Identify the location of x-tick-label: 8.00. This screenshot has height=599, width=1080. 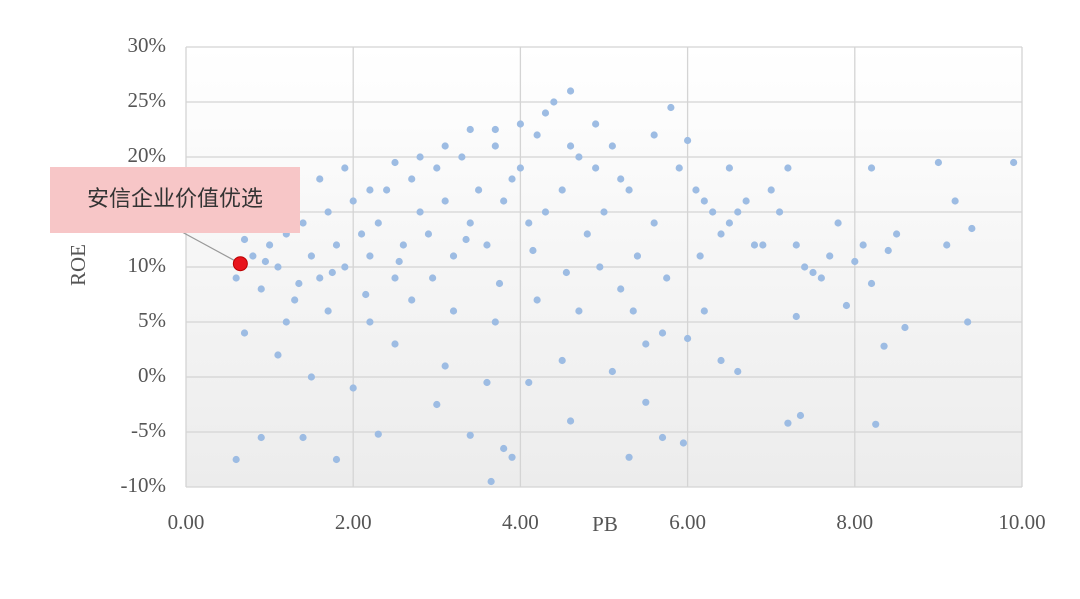
(854, 522).